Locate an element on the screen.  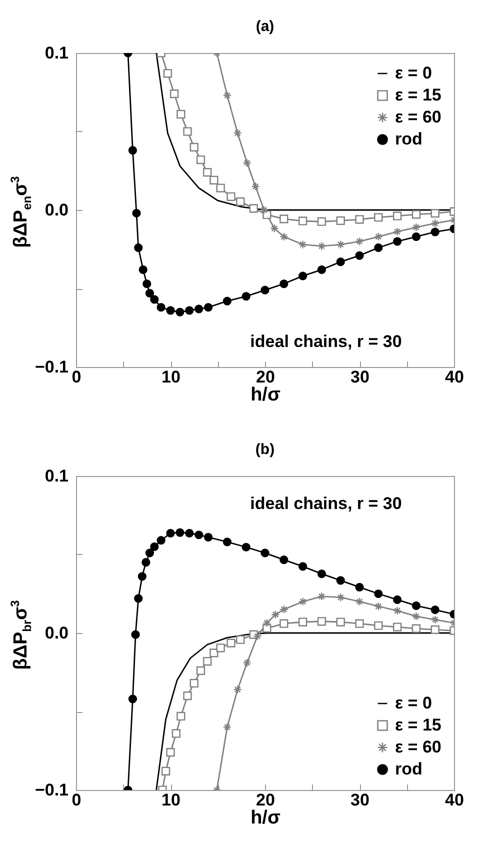
annotation: ideal chains, r = 30 is located at coordinates (326, 503).